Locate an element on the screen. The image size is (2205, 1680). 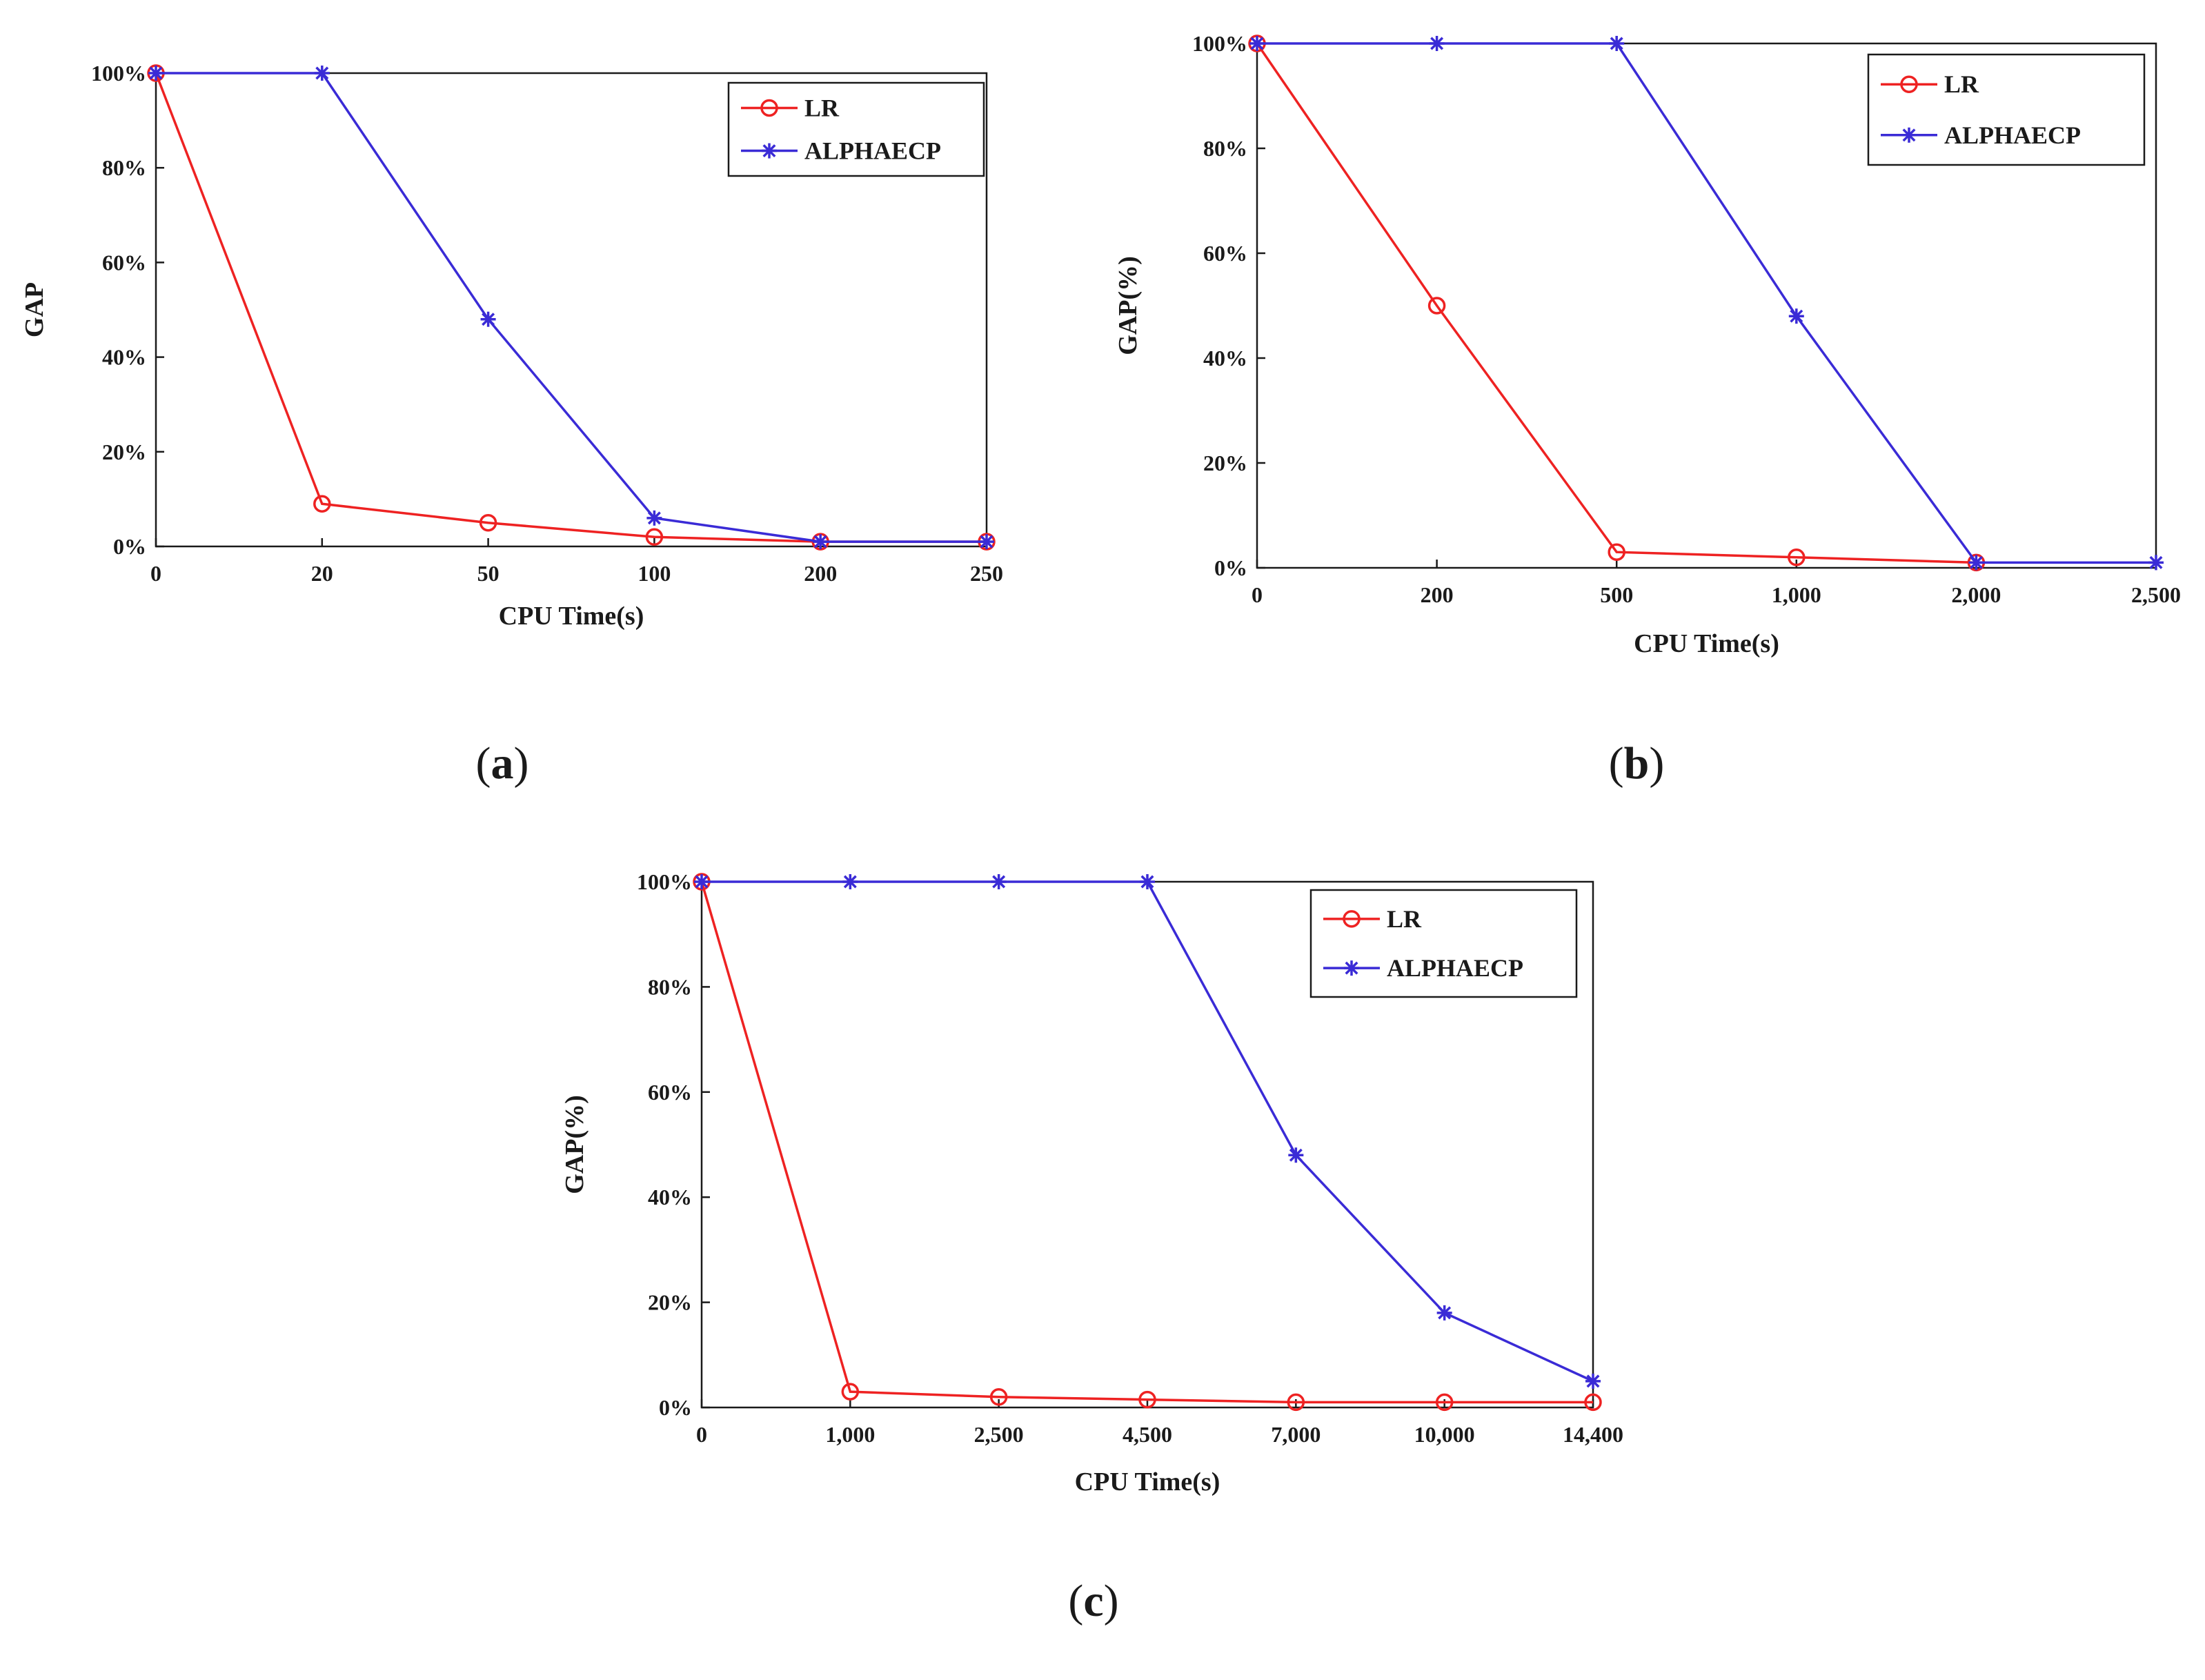
x-tick-label: 100 is located at coordinates (654, 573).